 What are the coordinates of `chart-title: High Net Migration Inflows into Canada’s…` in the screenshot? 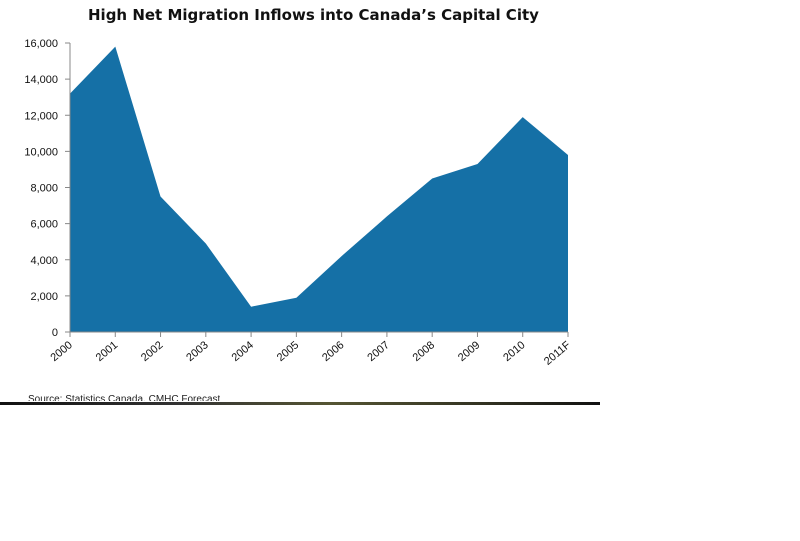 It's located at (313, 15).